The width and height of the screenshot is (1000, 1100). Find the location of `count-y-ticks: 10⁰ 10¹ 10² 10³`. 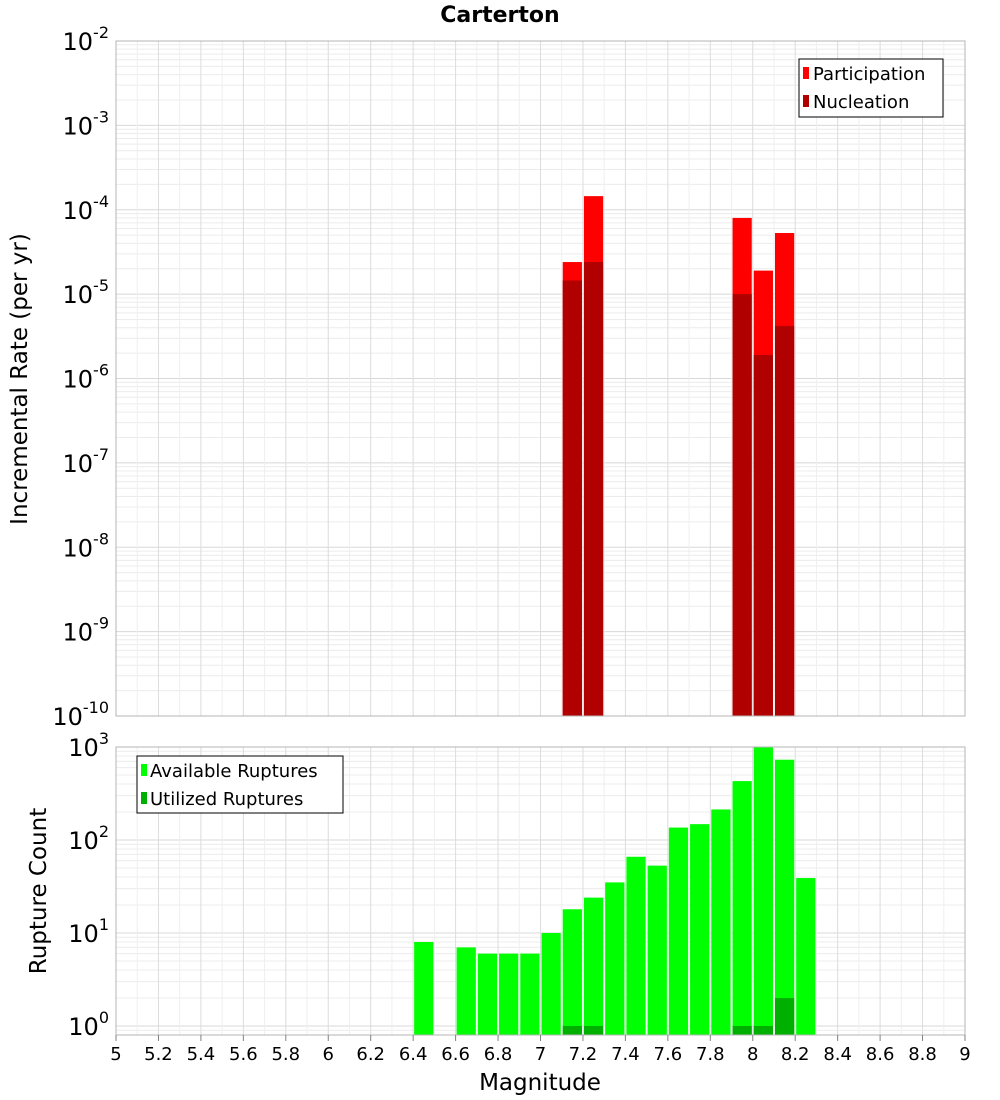

count-y-ticks: 10⁰ 10¹ 10² 10³ is located at coordinates (88, 885).